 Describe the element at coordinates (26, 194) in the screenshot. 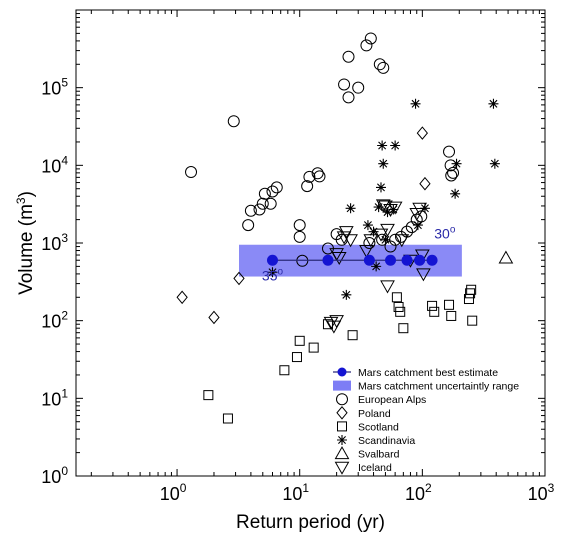

I see `y-axis-label-tail: )` at that location.